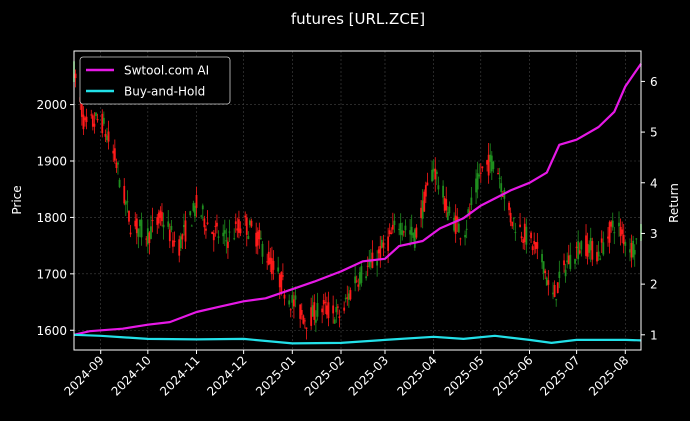 The height and width of the screenshot is (421, 690). I want to click on right-tick-label: 5, so click(654, 133).